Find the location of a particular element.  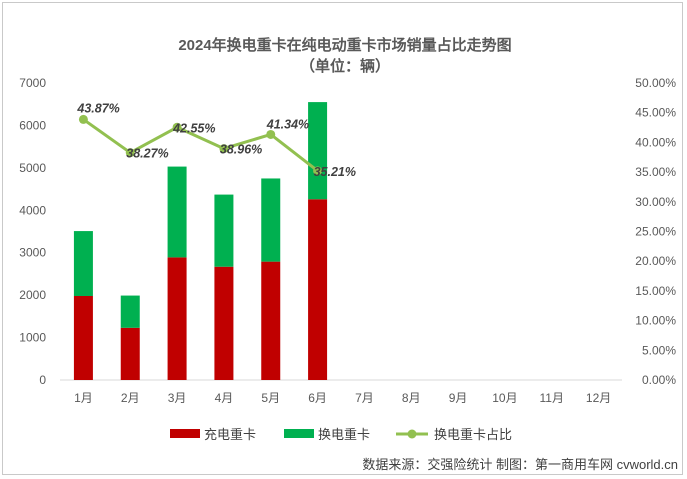

right-tick-label: 50.00% is located at coordinates (655, 83).